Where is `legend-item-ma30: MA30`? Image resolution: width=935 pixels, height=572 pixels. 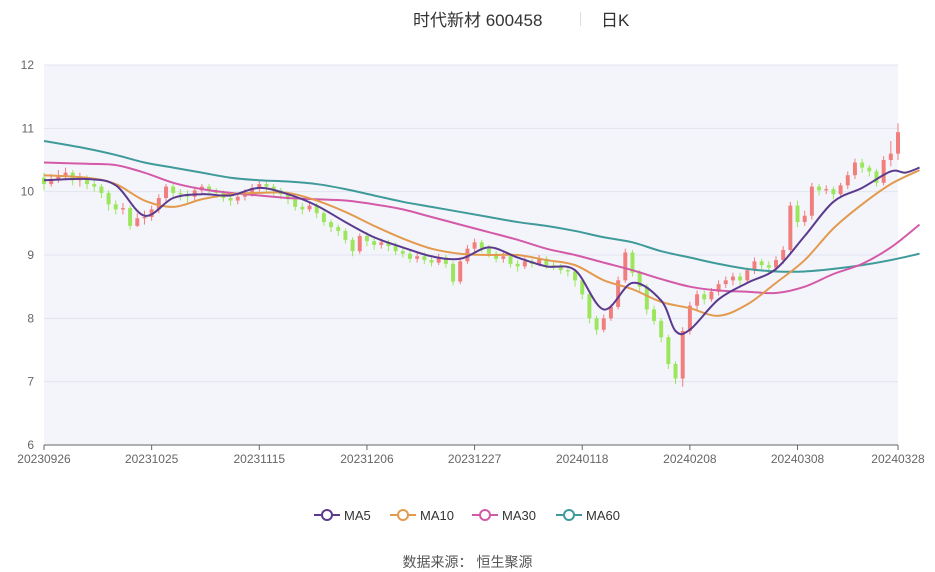
legend-item-ma30: MA30 is located at coordinates (504, 515).